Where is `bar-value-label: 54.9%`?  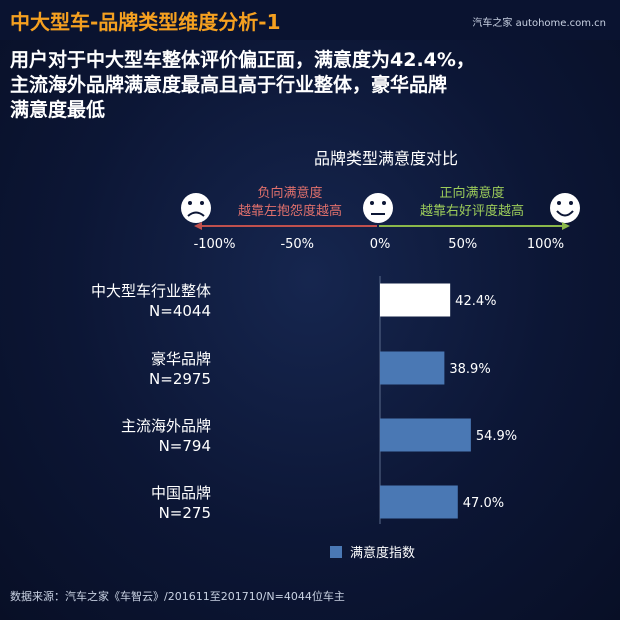
bar-value-label: 54.9% is located at coordinates (496, 436).